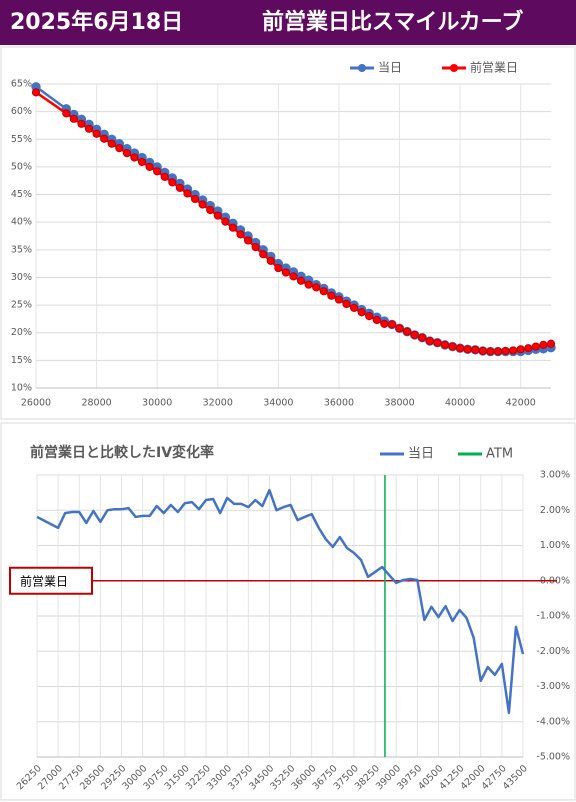  Describe the element at coordinates (521, 403) in the screenshot. I see `x-tick-label: 42000` at that location.